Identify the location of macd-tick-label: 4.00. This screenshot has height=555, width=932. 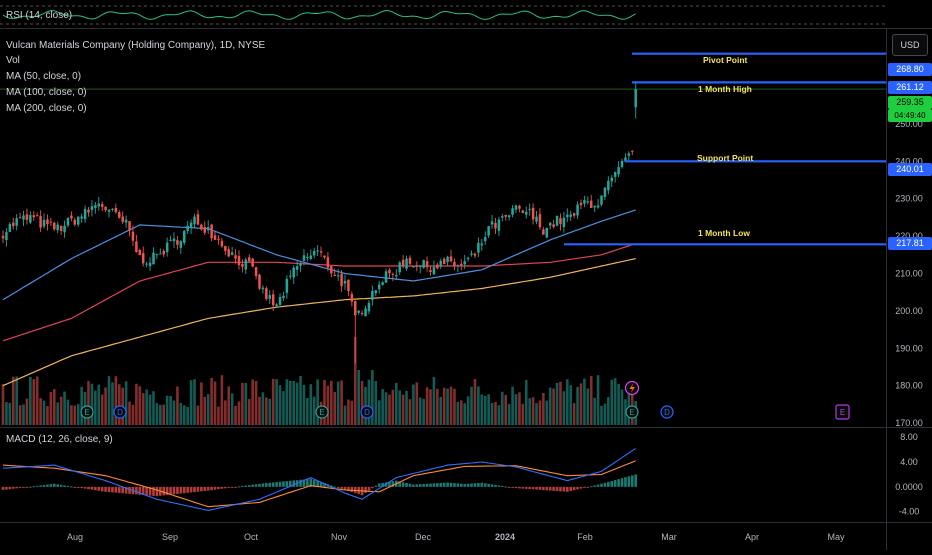
(909, 462).